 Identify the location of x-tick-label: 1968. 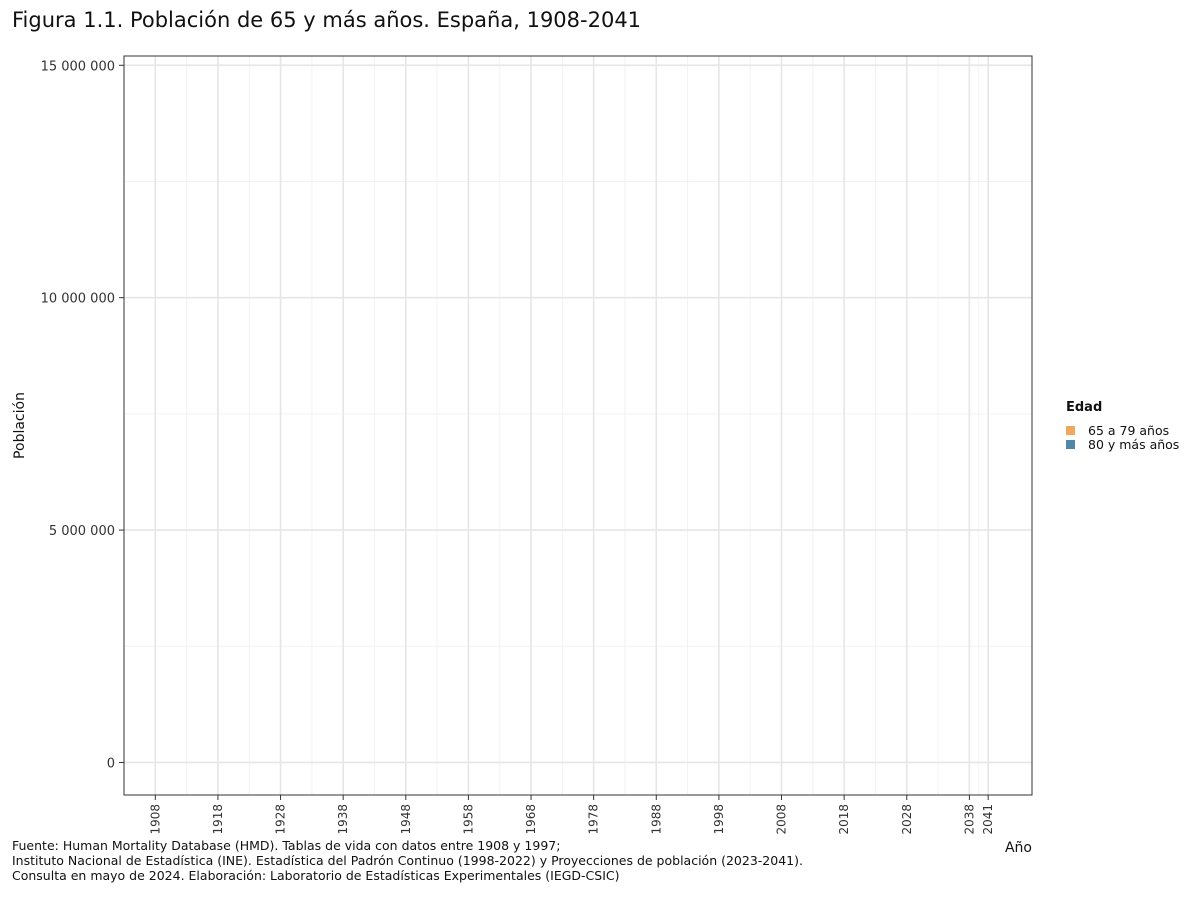
(531, 819).